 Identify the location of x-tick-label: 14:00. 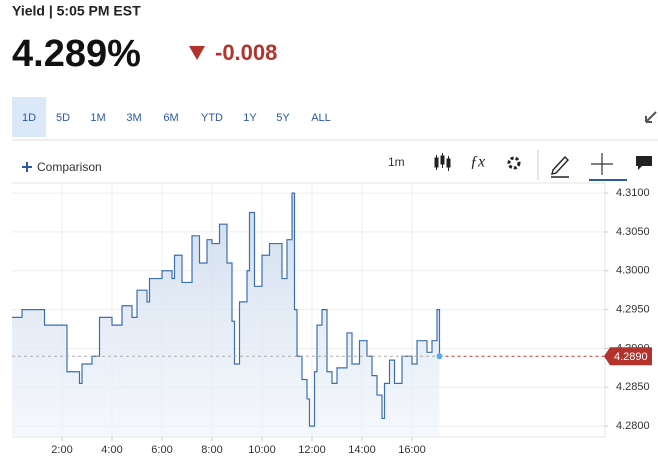
(362, 450).